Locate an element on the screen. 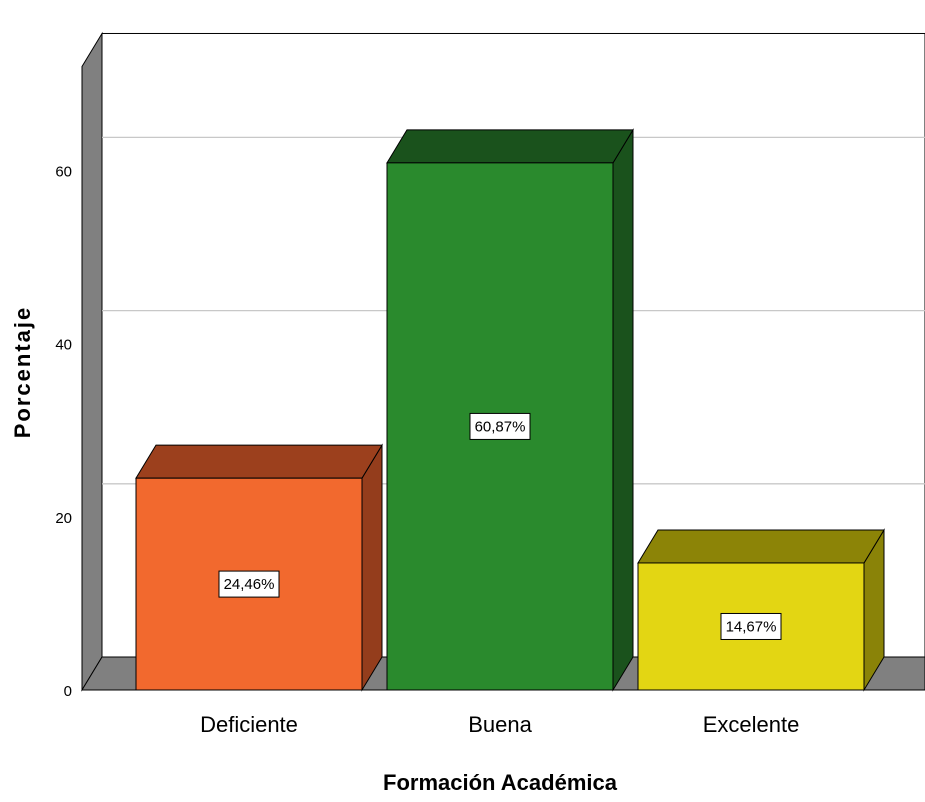 The height and width of the screenshot is (802, 925). y-tick-label: 0 is located at coordinates (68, 691).